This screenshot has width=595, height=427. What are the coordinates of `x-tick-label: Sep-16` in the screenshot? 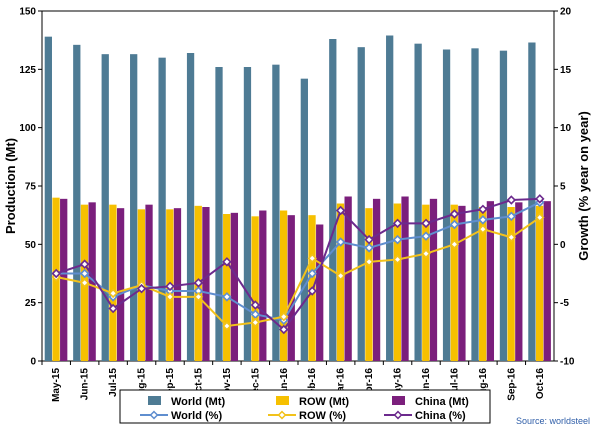 It's located at (511, 384).